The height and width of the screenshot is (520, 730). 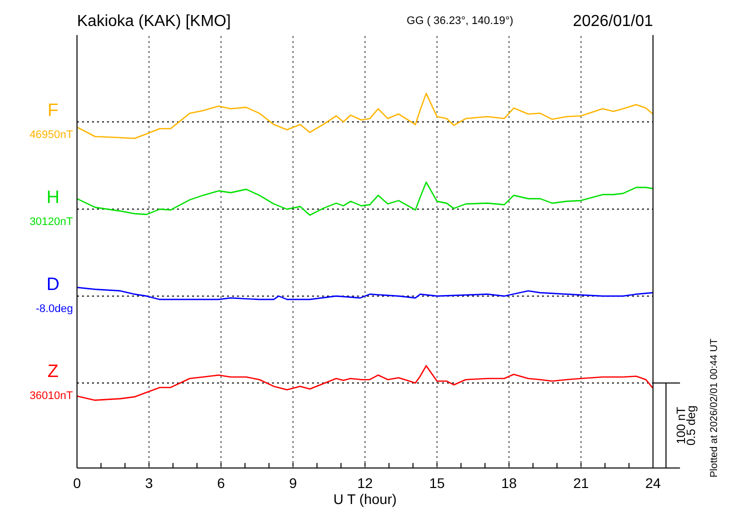 I want to click on series-label: H, so click(x=53, y=197).